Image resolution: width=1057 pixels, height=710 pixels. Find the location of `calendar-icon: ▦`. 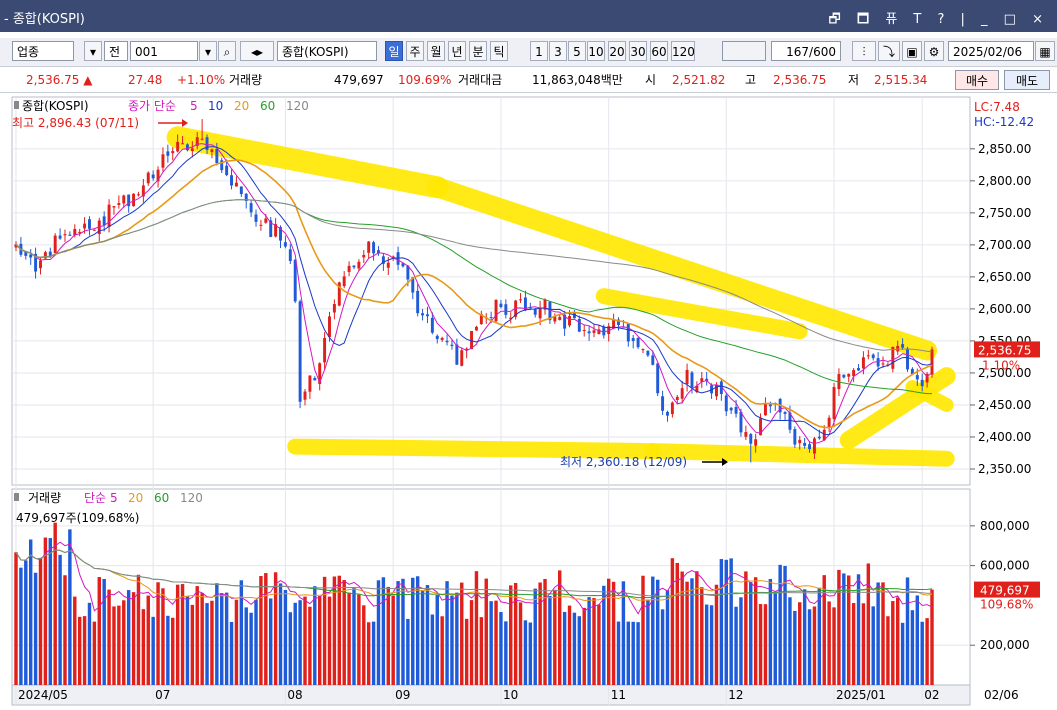

calendar-icon: ▦ is located at coordinates (1045, 51).